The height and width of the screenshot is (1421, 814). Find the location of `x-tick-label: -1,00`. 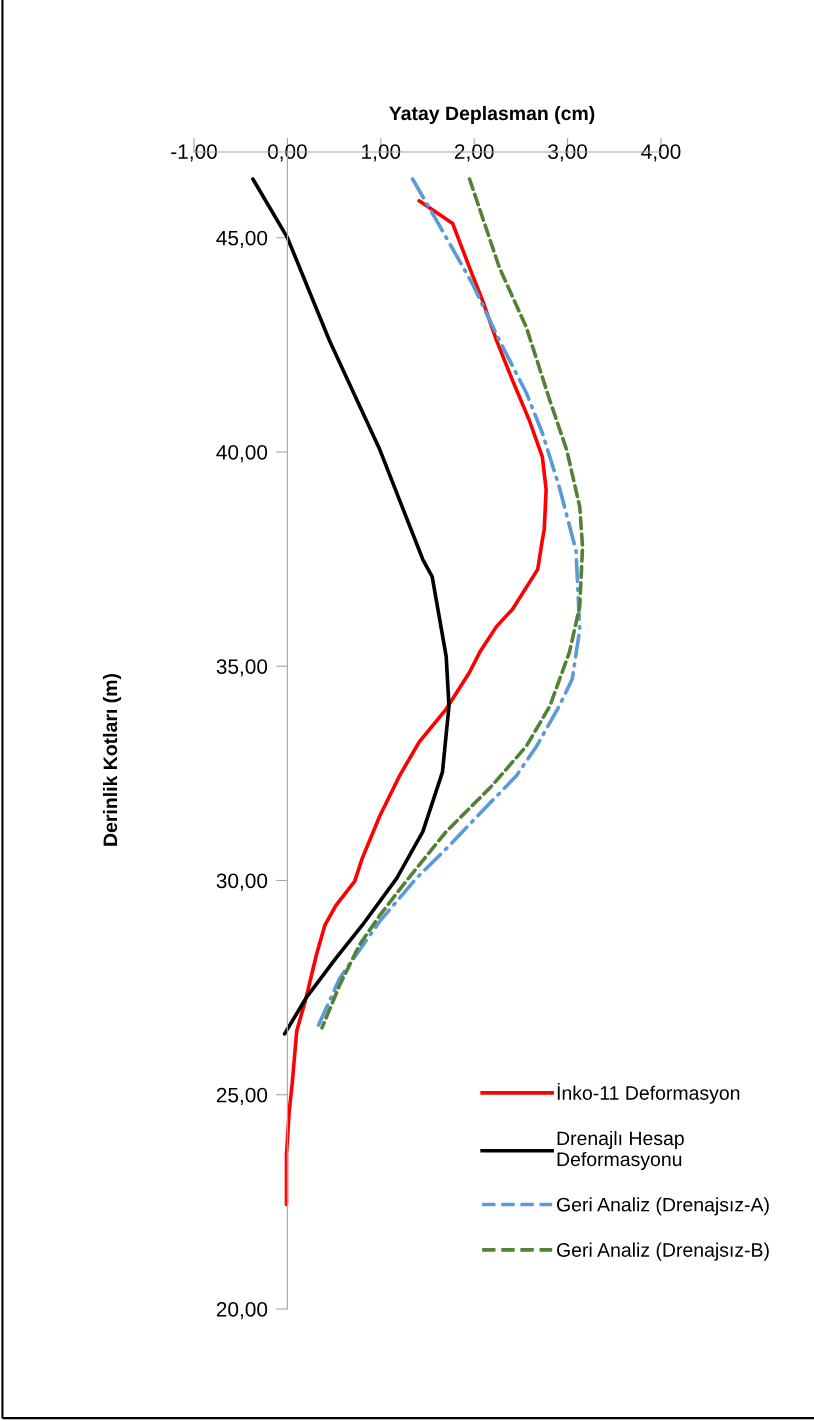

x-tick-label: -1,00 is located at coordinates (194, 153).